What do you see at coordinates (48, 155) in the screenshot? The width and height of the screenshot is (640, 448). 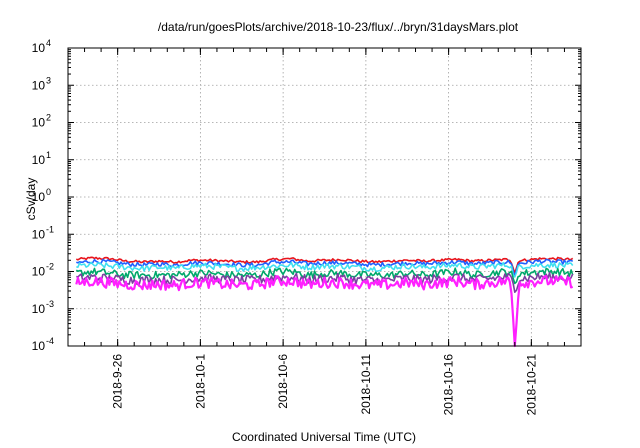 I see `y-tick-label-exponent: 1` at bounding box center [48, 155].